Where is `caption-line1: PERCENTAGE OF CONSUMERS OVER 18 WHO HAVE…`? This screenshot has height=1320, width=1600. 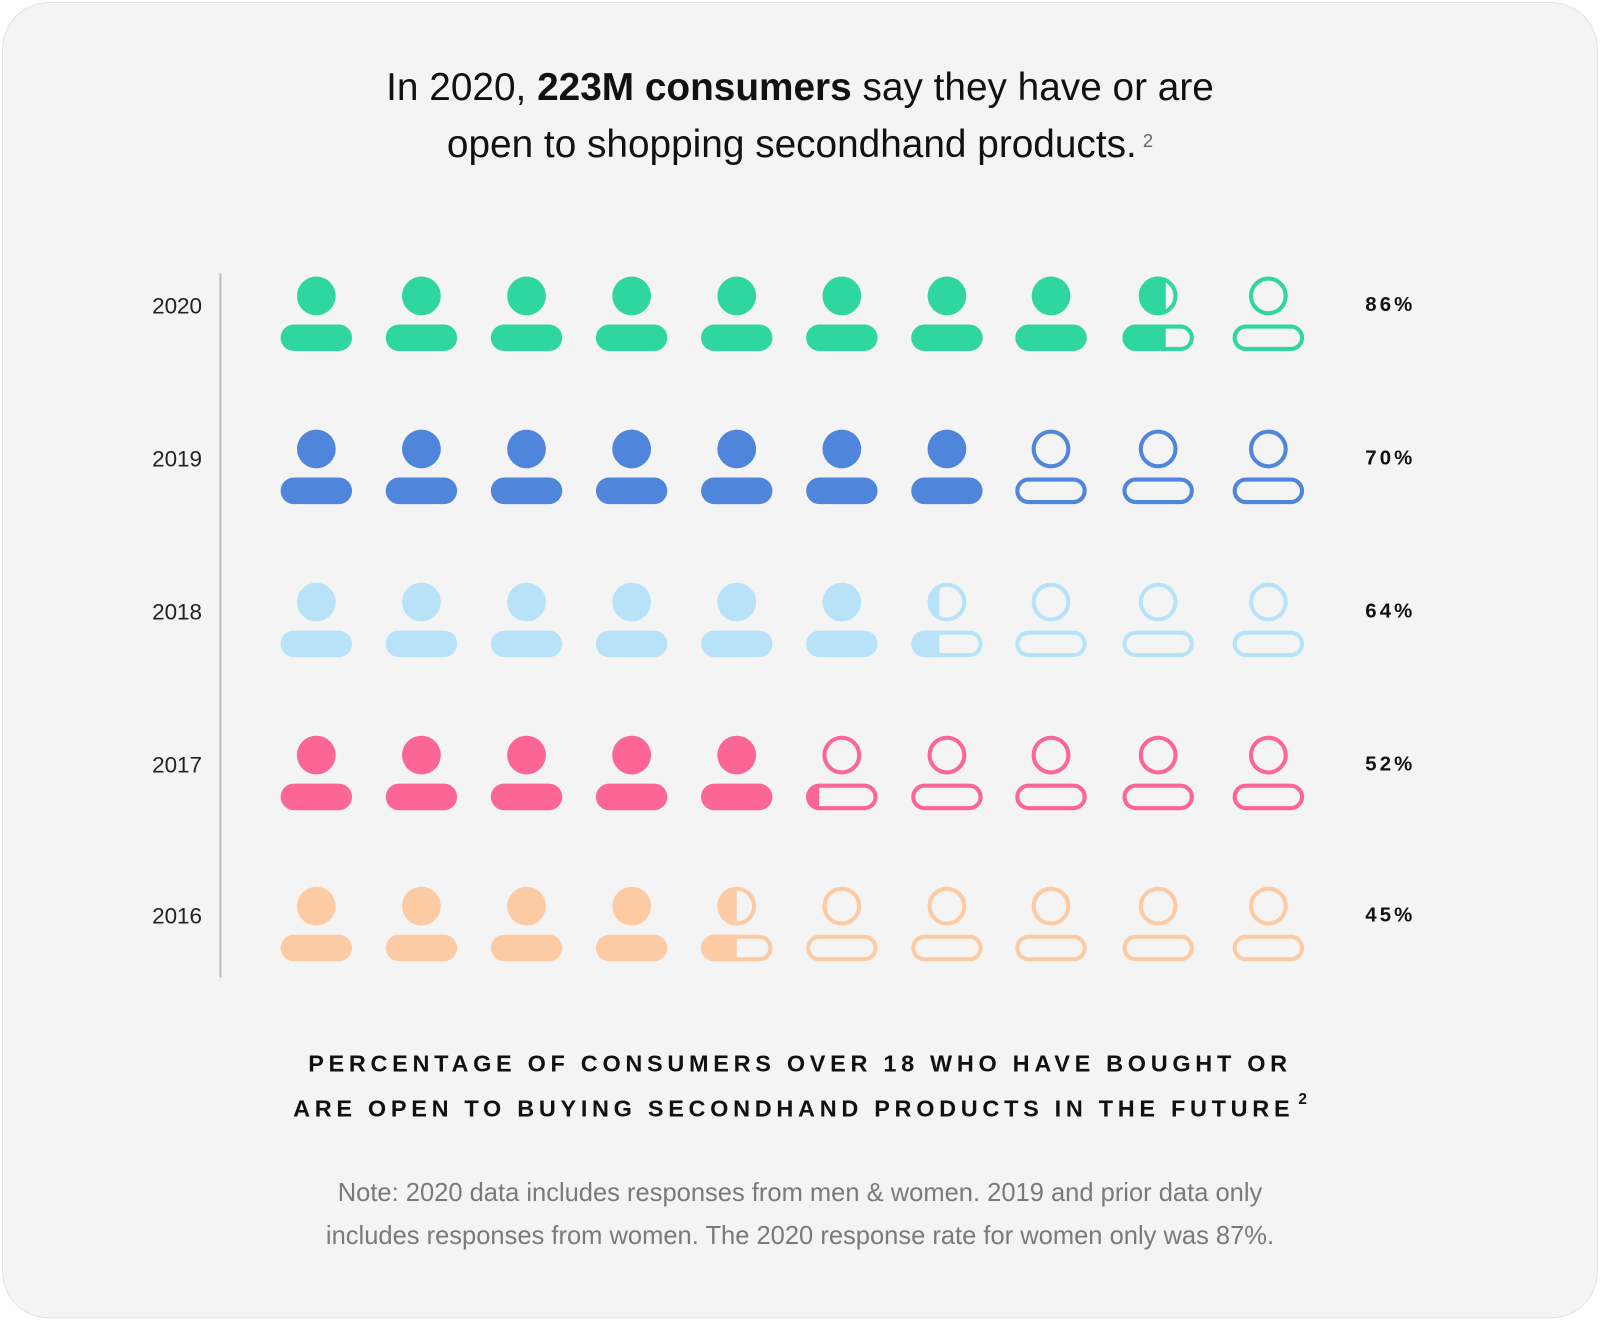
caption-line1: PERCENTAGE OF CONSUMERS OVER 18 WHO HAVE… is located at coordinates (800, 1063).